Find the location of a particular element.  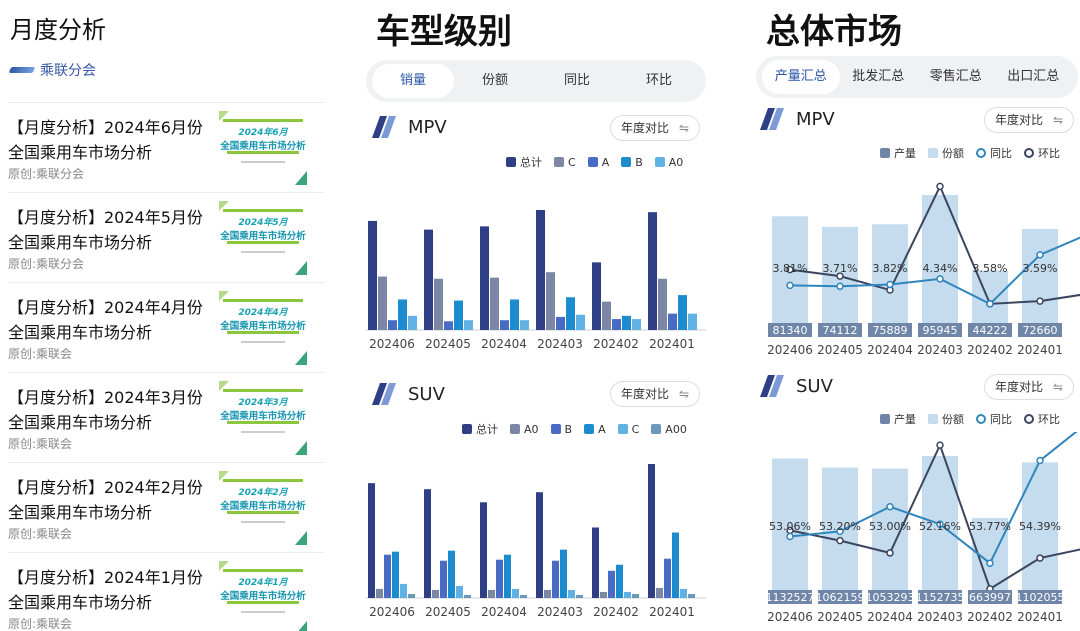

legend-label: 同比 is located at coordinates (1001, 153).